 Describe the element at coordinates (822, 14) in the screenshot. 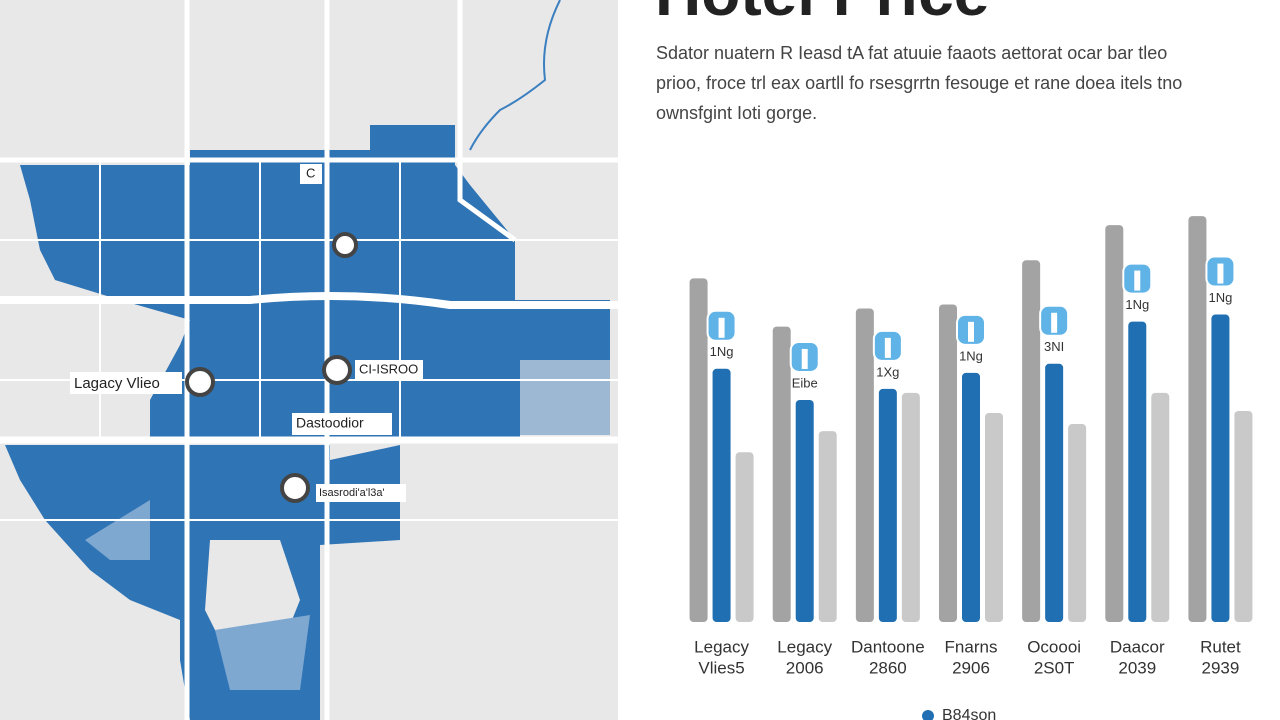

I see `title: Hotel Price` at that location.